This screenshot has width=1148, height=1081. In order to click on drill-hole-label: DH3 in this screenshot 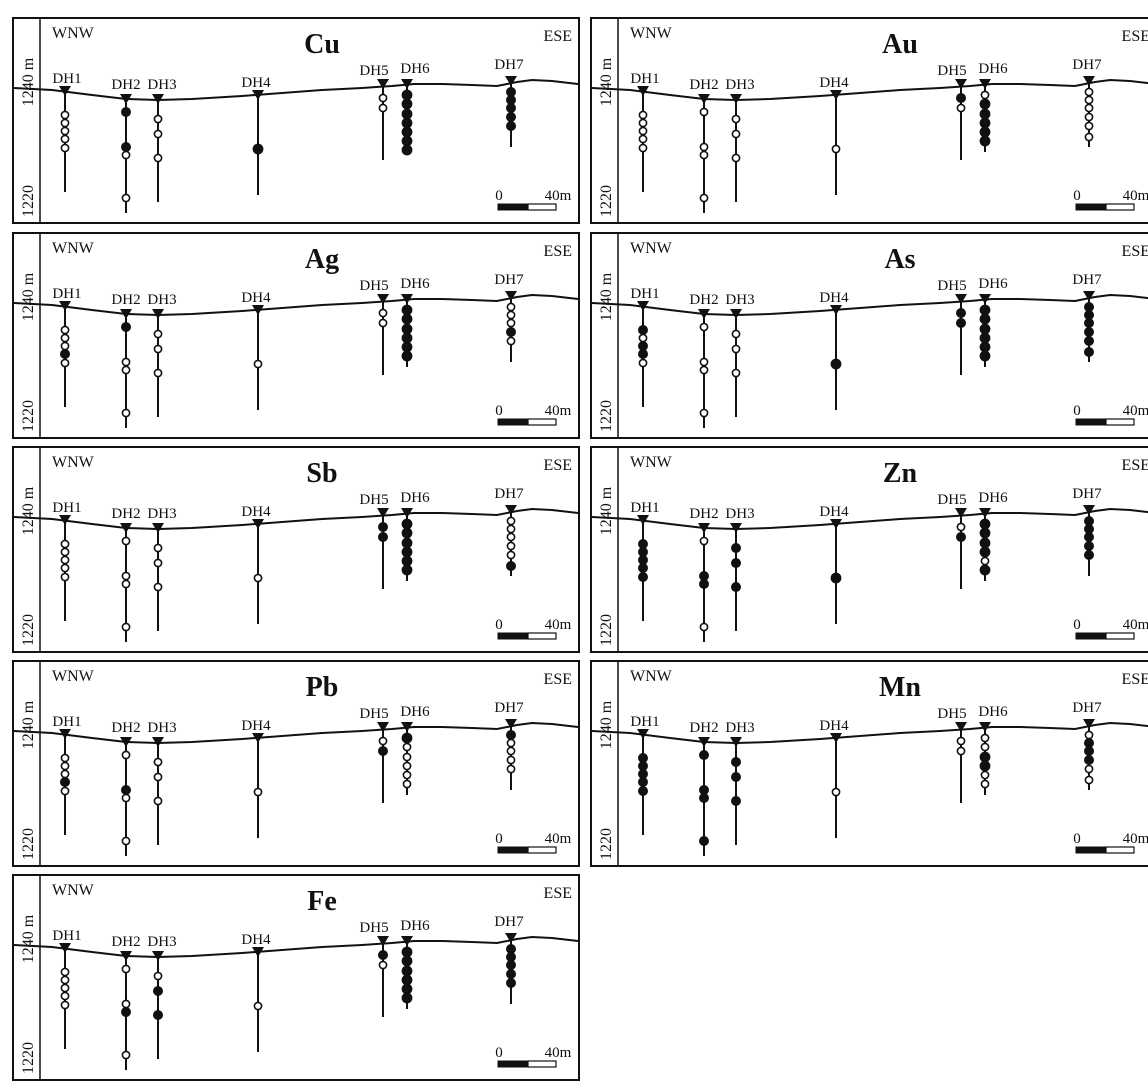, I will do `click(739, 728)`.